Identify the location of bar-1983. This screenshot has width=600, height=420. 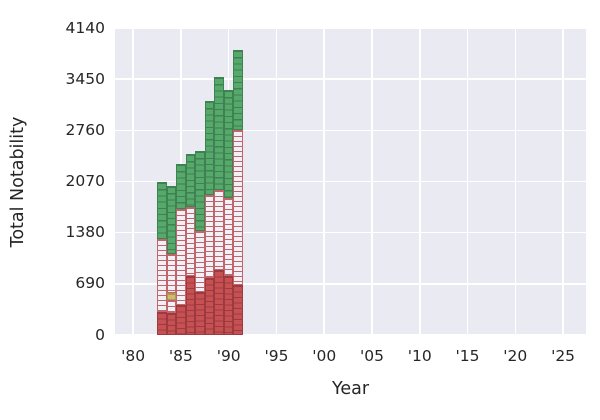
(162, 258).